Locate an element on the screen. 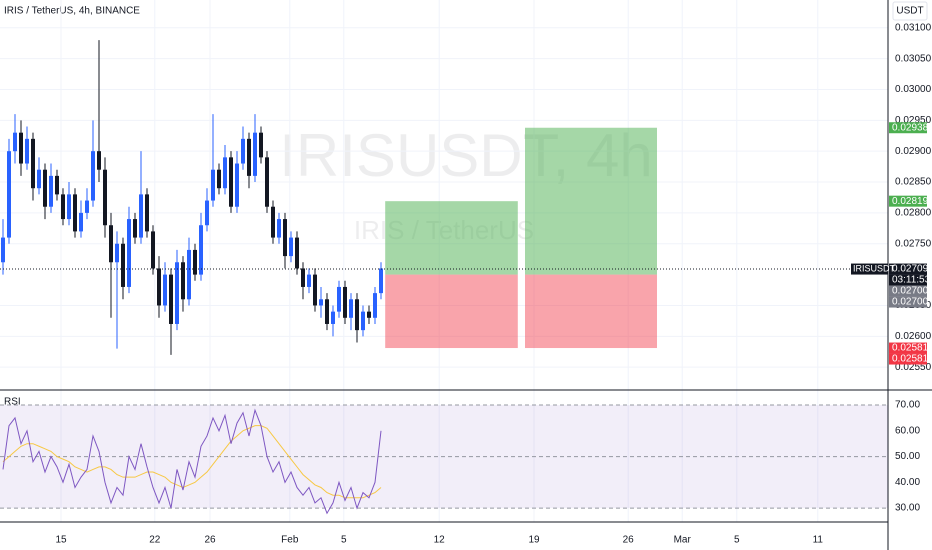 Image resolution: width=932 pixels, height=550 pixels. y-tick-label: 0.02850 is located at coordinates (913, 182).